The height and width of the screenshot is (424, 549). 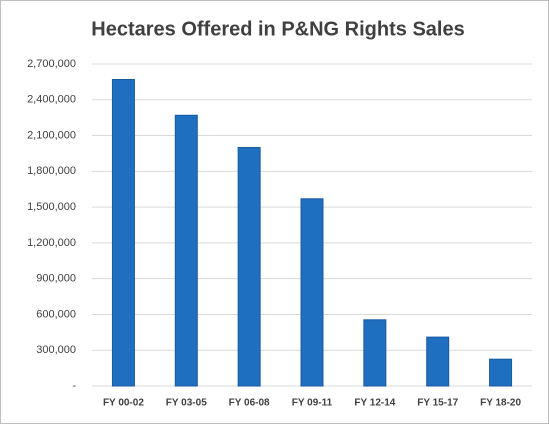 What do you see at coordinates (56, 279) in the screenshot?
I see `y-tick-label: 900,000` at bounding box center [56, 279].